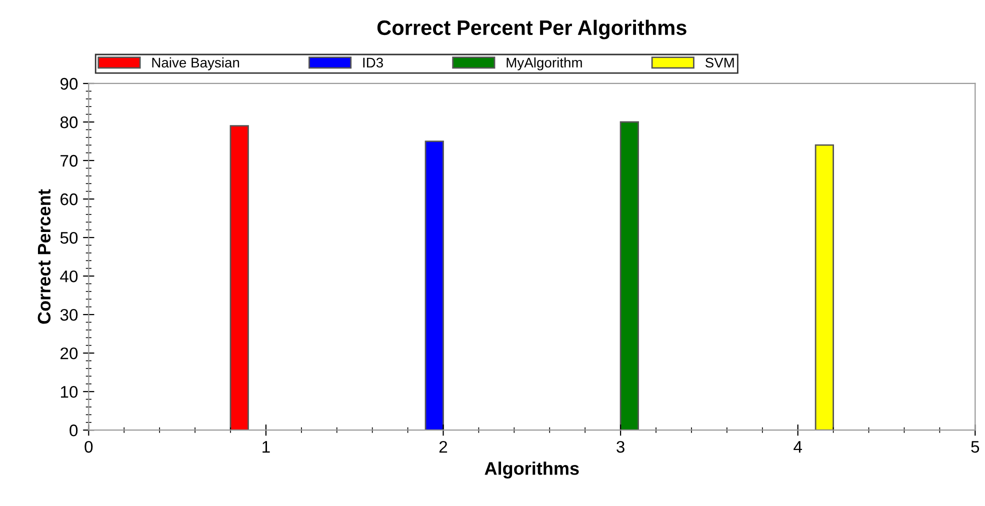 The width and height of the screenshot is (985, 506). I want to click on y-tick-label: 70, so click(69, 160).